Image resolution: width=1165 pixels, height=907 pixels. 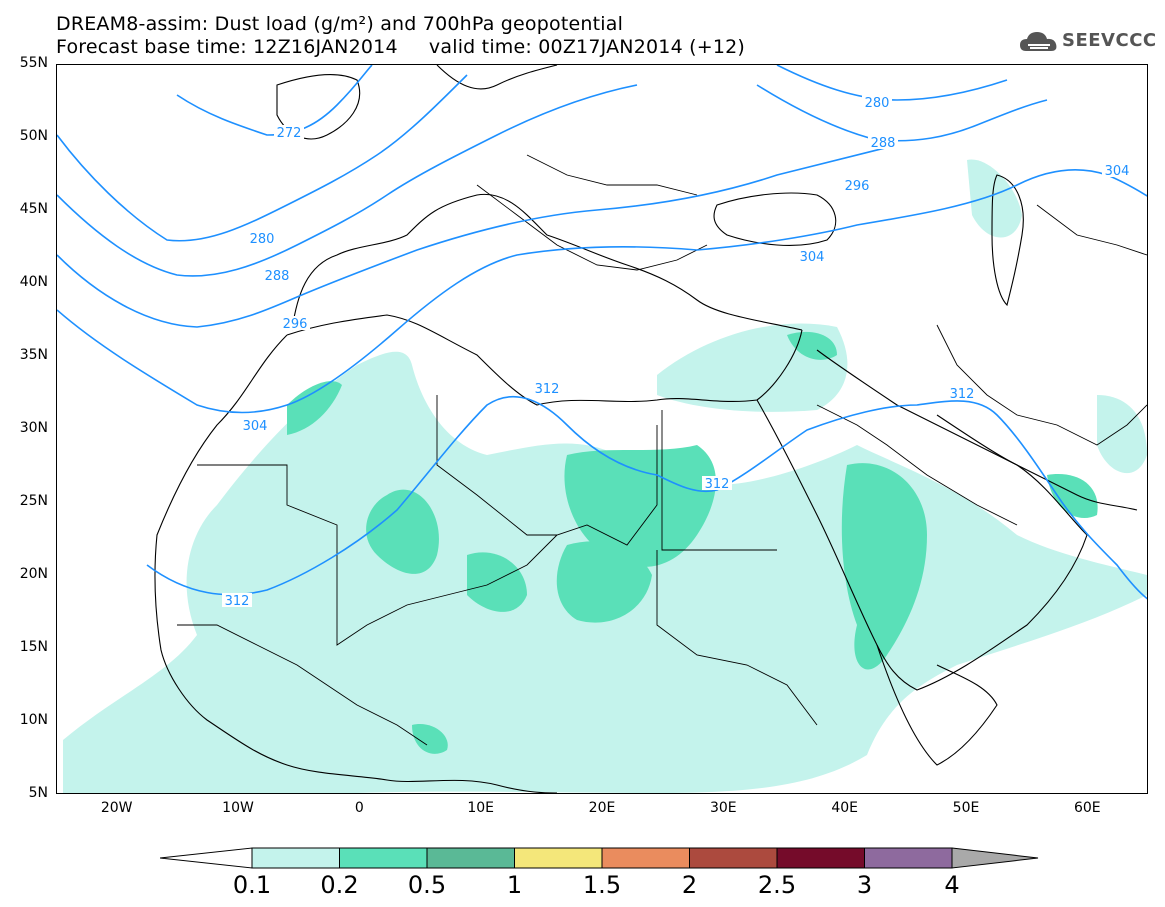 What do you see at coordinates (994, 198) in the screenshot?
I see `dust-area-caspian` at bounding box center [994, 198].